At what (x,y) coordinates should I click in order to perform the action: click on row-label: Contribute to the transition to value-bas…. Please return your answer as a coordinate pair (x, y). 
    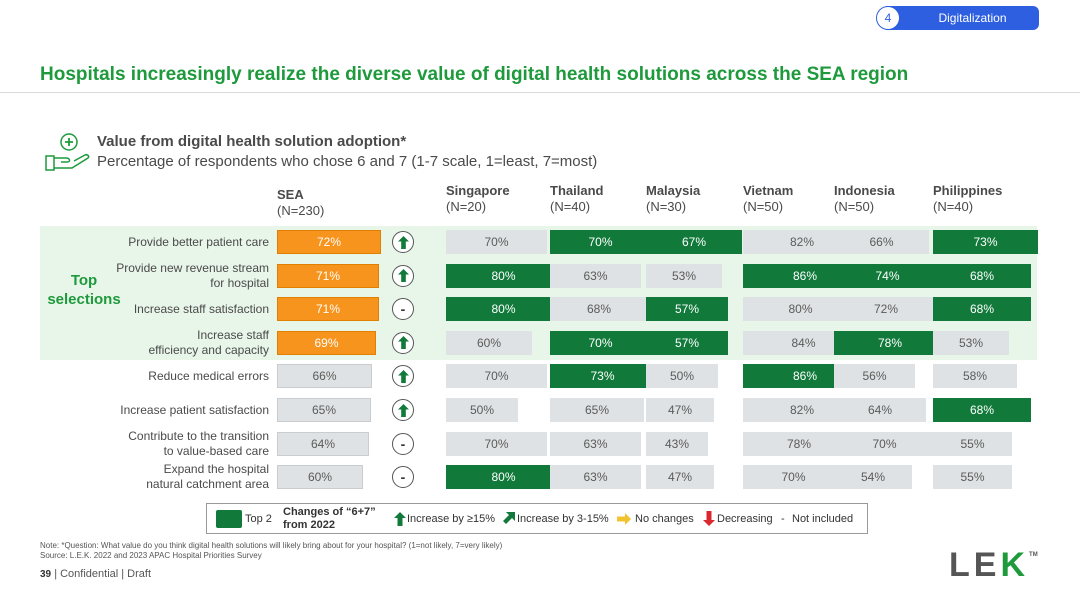
    Looking at the image, I should click on (198, 444).